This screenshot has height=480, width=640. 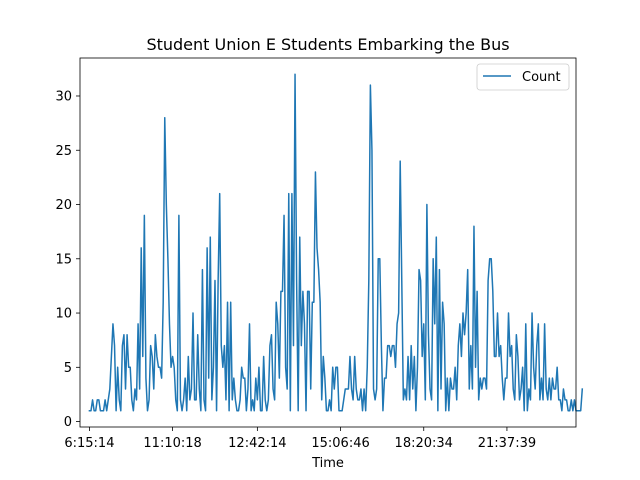 I want to click on y-tick-label: 15, so click(x=63, y=259).